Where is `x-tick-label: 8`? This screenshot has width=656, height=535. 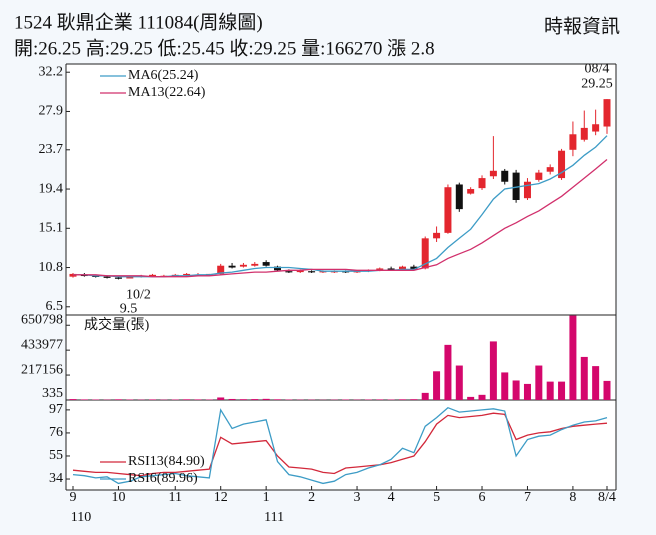 x-tick-label: 8 is located at coordinates (572, 497).